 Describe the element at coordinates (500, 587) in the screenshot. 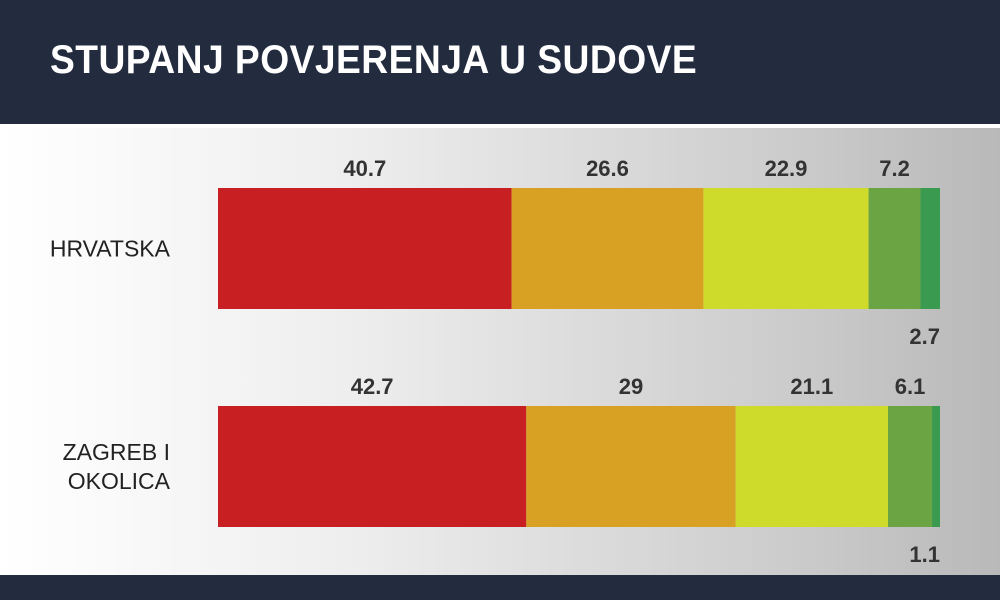

I see `footer-bar` at that location.